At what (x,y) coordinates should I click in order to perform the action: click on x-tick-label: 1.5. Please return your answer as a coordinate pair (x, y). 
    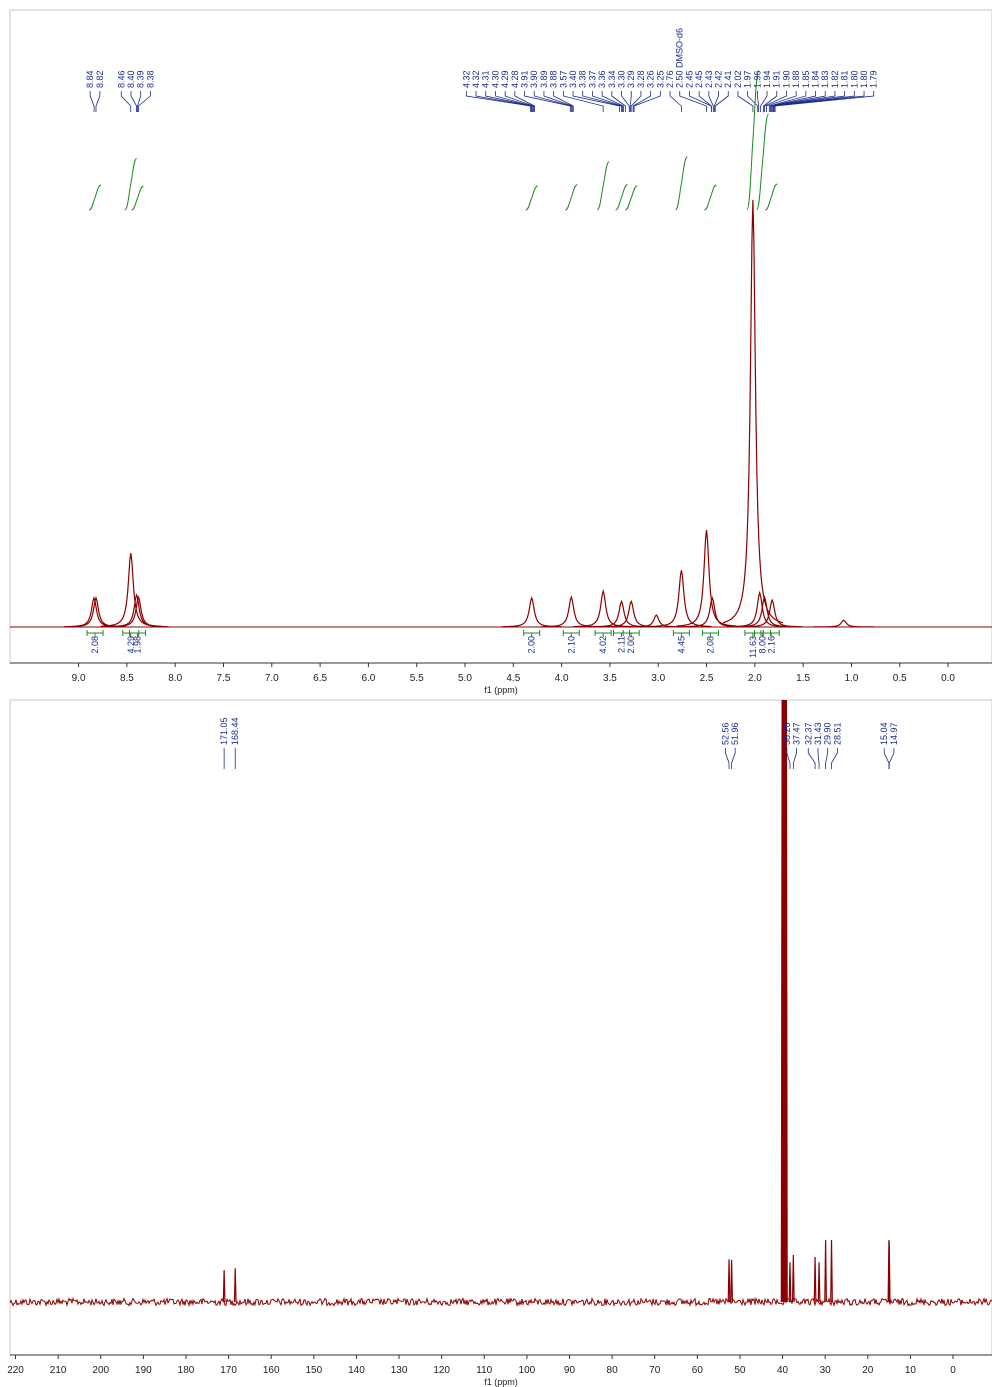
    Looking at the image, I should click on (803, 678).